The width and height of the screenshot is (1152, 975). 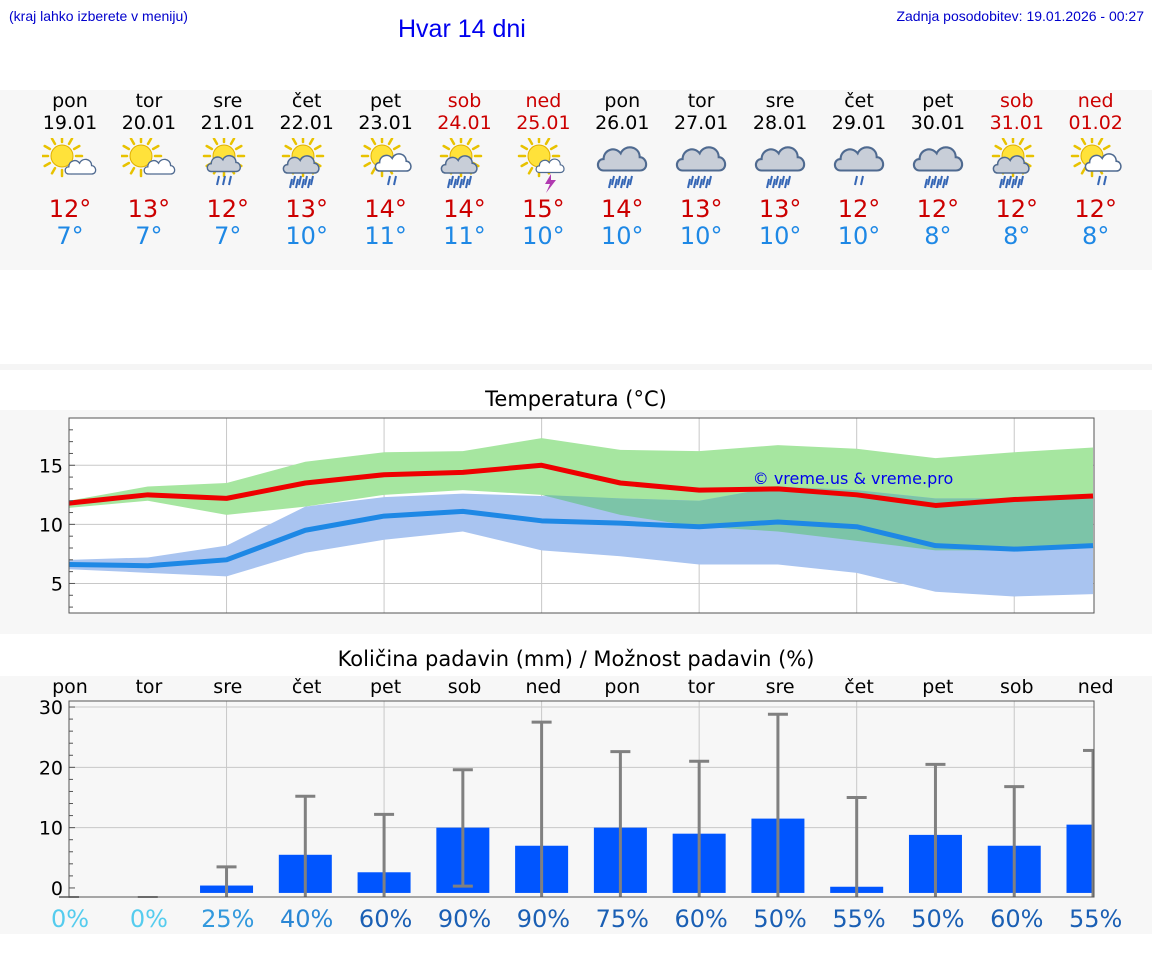 I want to click on day-date: 27.01, so click(x=701, y=123).